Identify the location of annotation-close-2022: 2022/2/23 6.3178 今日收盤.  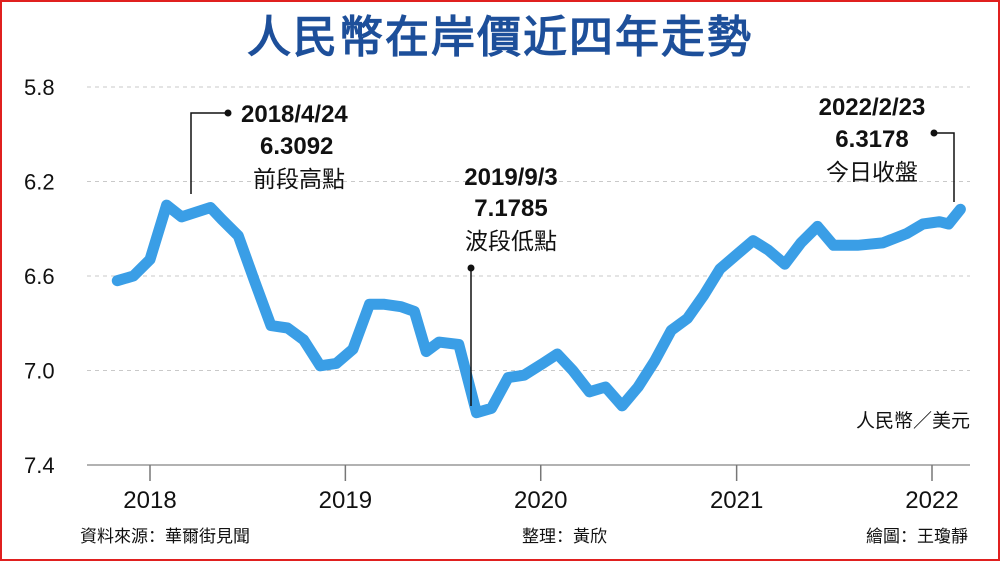
(887, 148).